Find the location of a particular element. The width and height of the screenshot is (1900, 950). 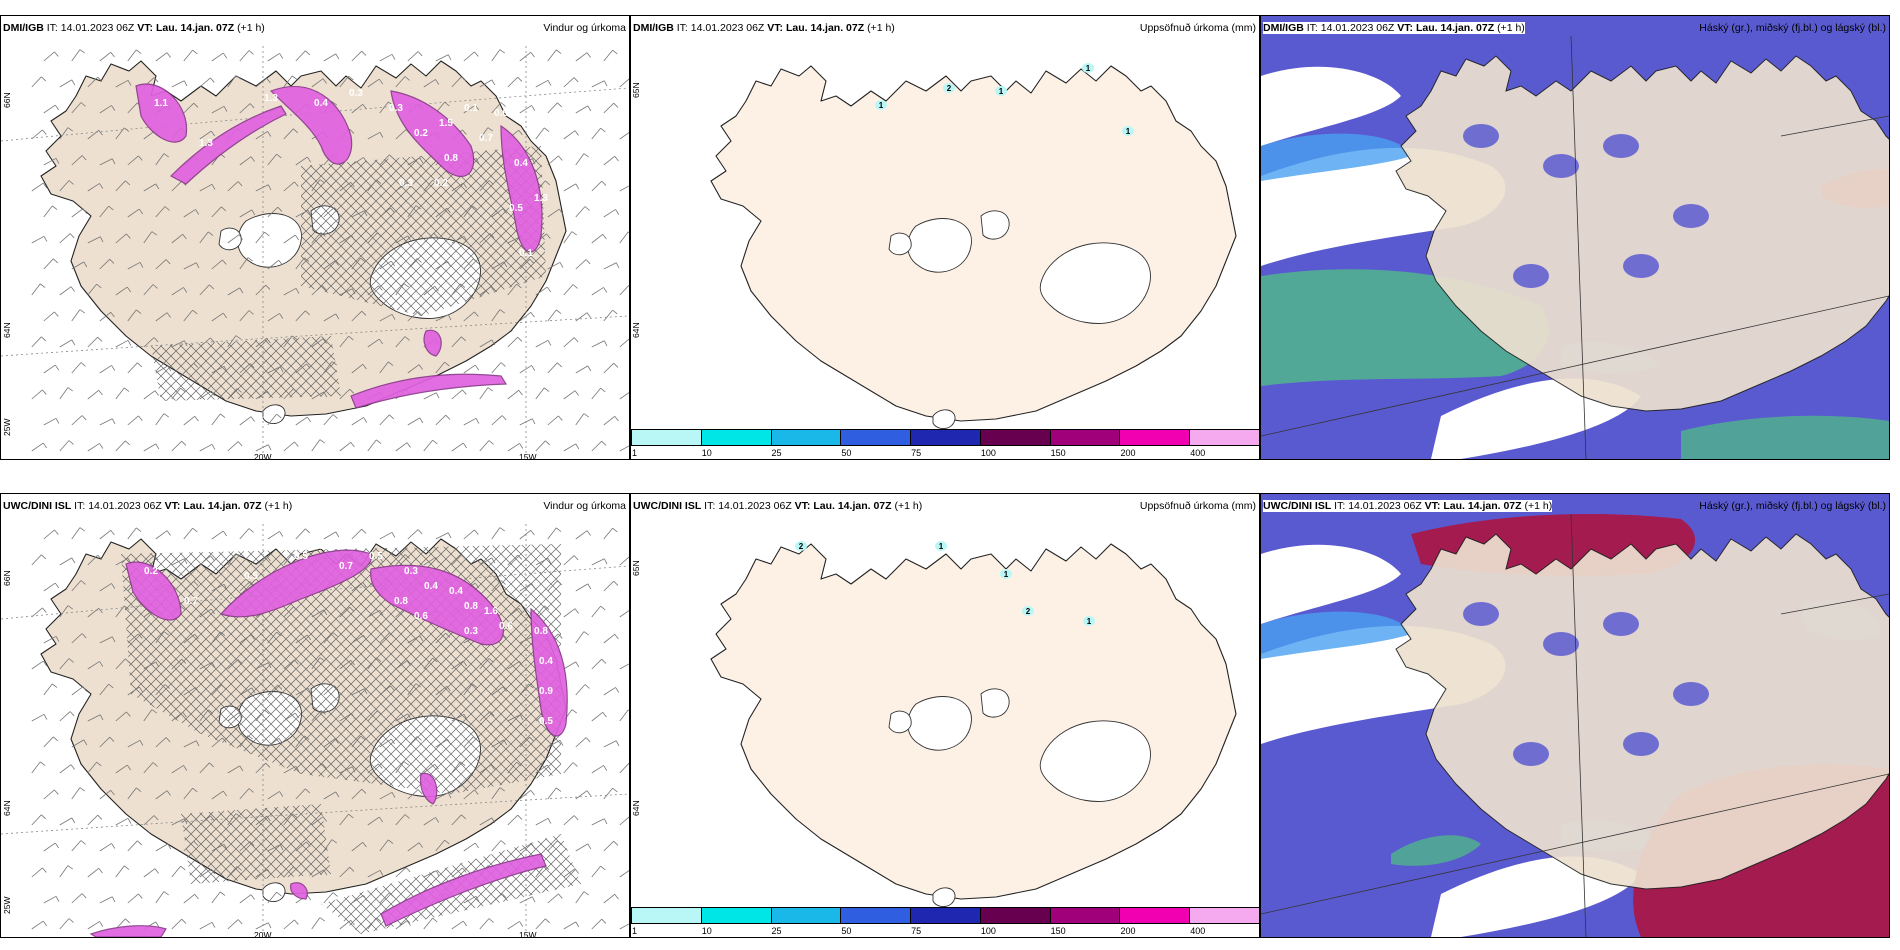

precip-value-label: 0.2 is located at coordinates (421, 133).